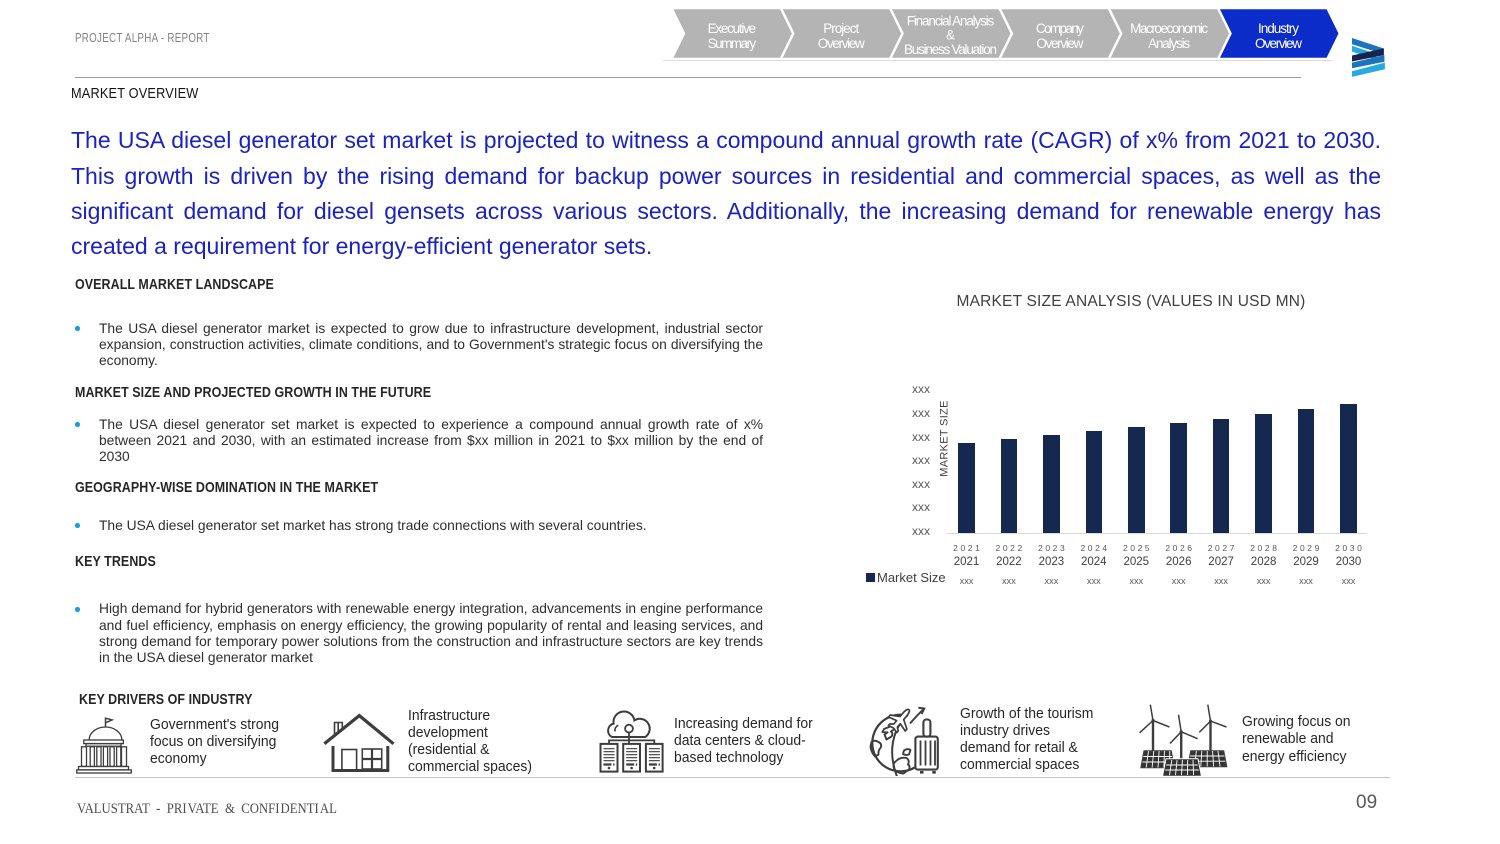 Image resolution: width=1500 pixels, height=844 pixels. I want to click on svg-text: Summary, so click(732, 43).